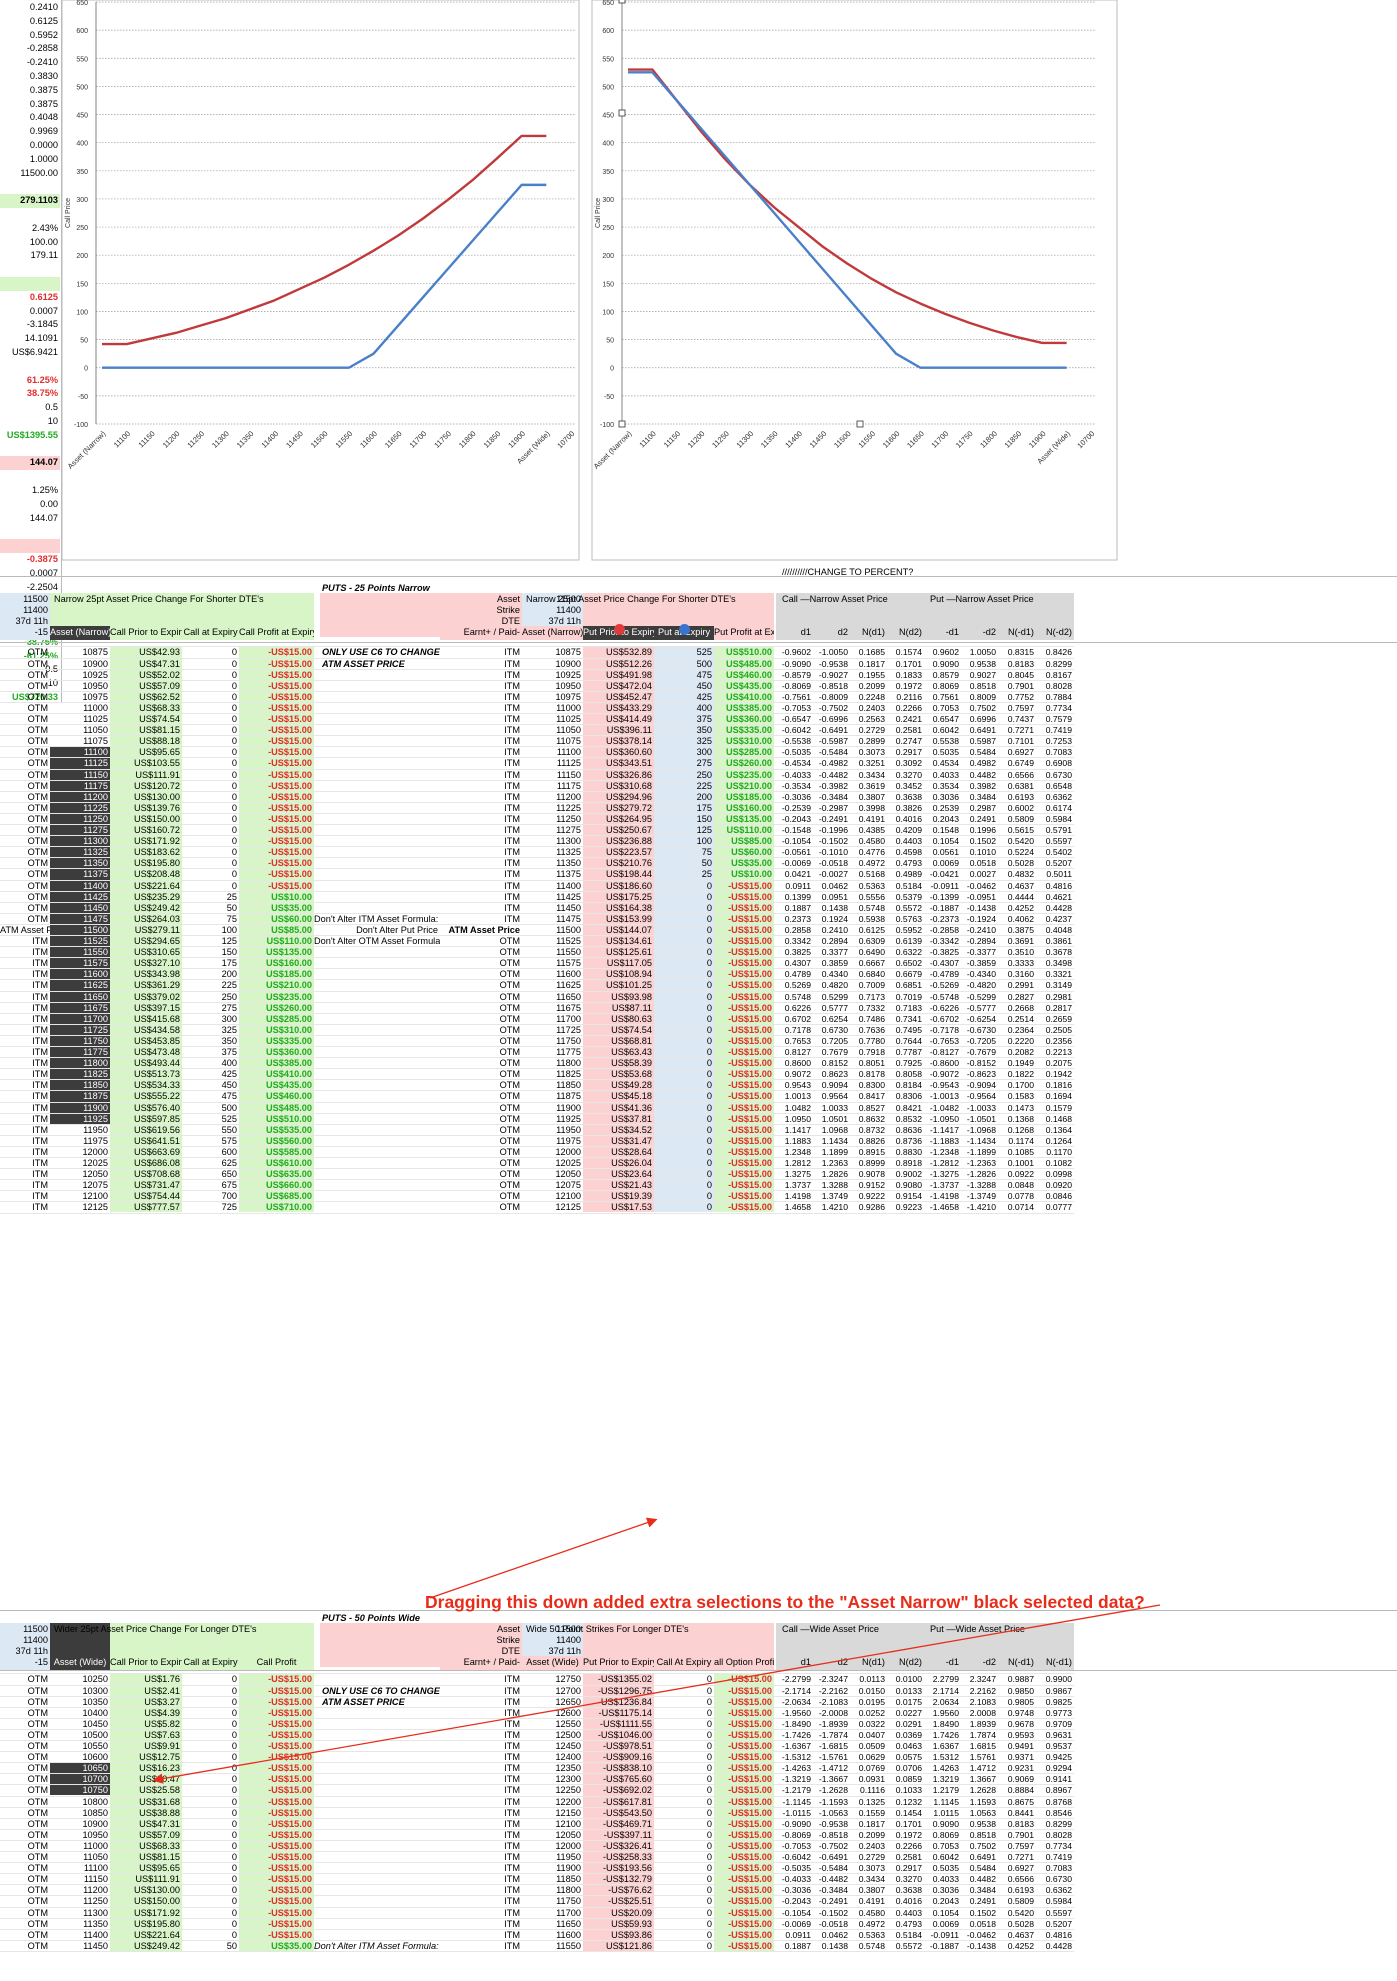 Image resolution: width=1397 pixels, height=1981 pixels. Describe the element at coordinates (1020, 918) in the screenshot. I see `cell: 0.4062` at that location.